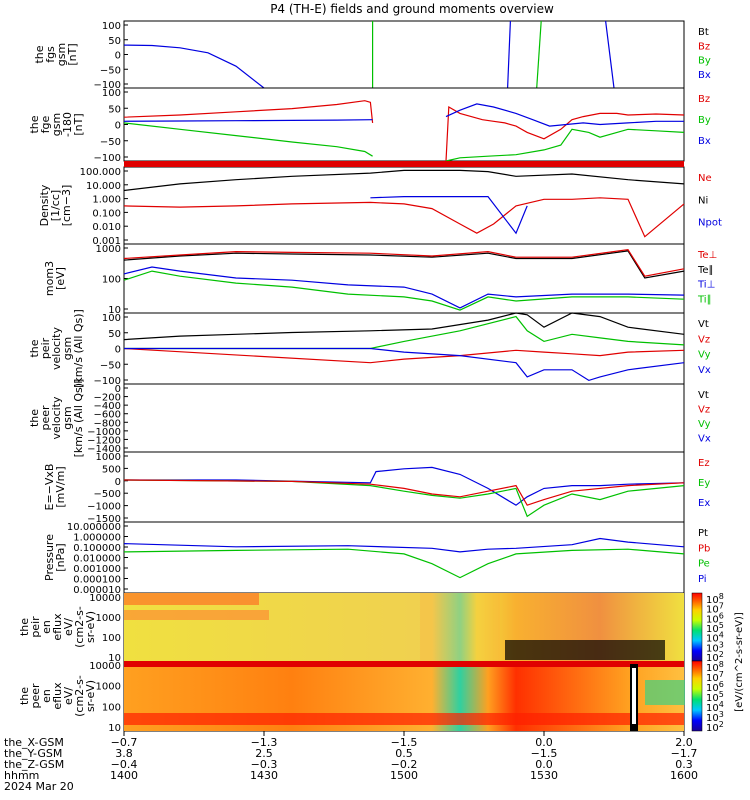 The image size is (750, 800). Describe the element at coordinates (404, 627) in the screenshot. I see `peir-spectrogram` at that location.